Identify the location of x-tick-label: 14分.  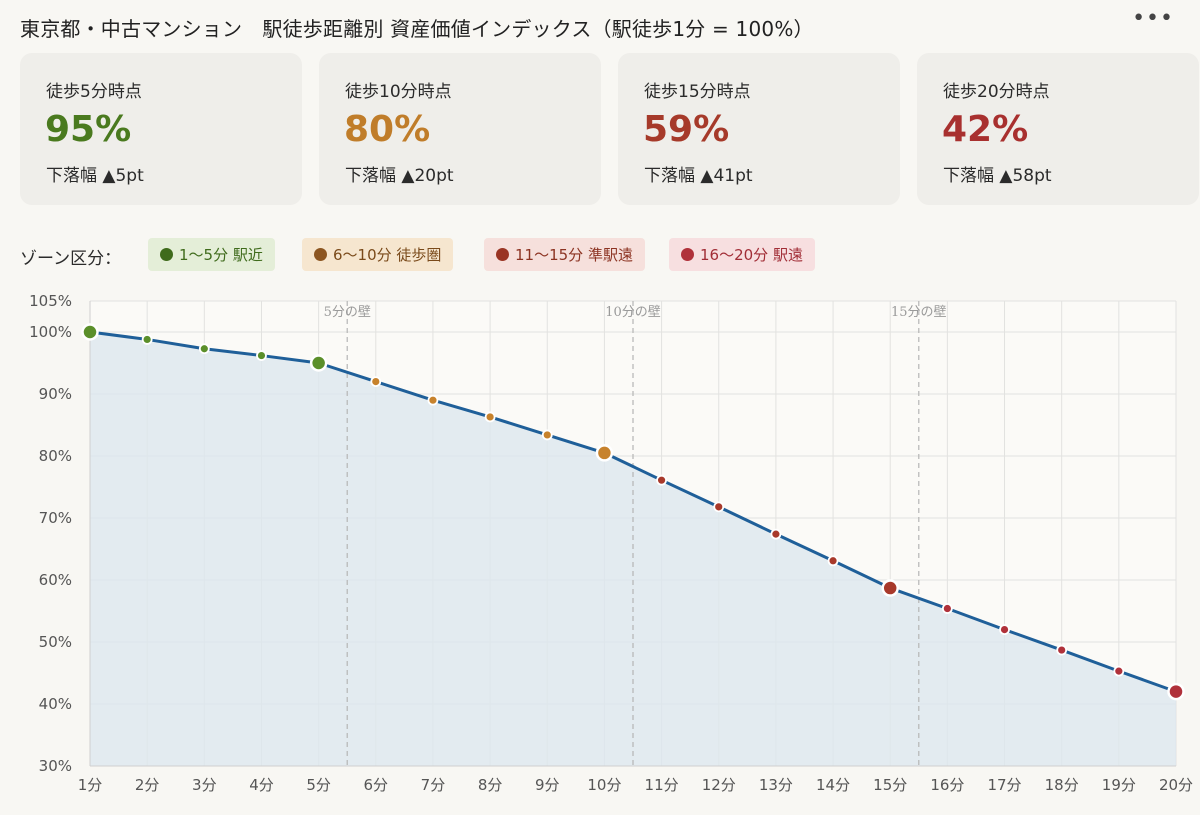
(833, 785).